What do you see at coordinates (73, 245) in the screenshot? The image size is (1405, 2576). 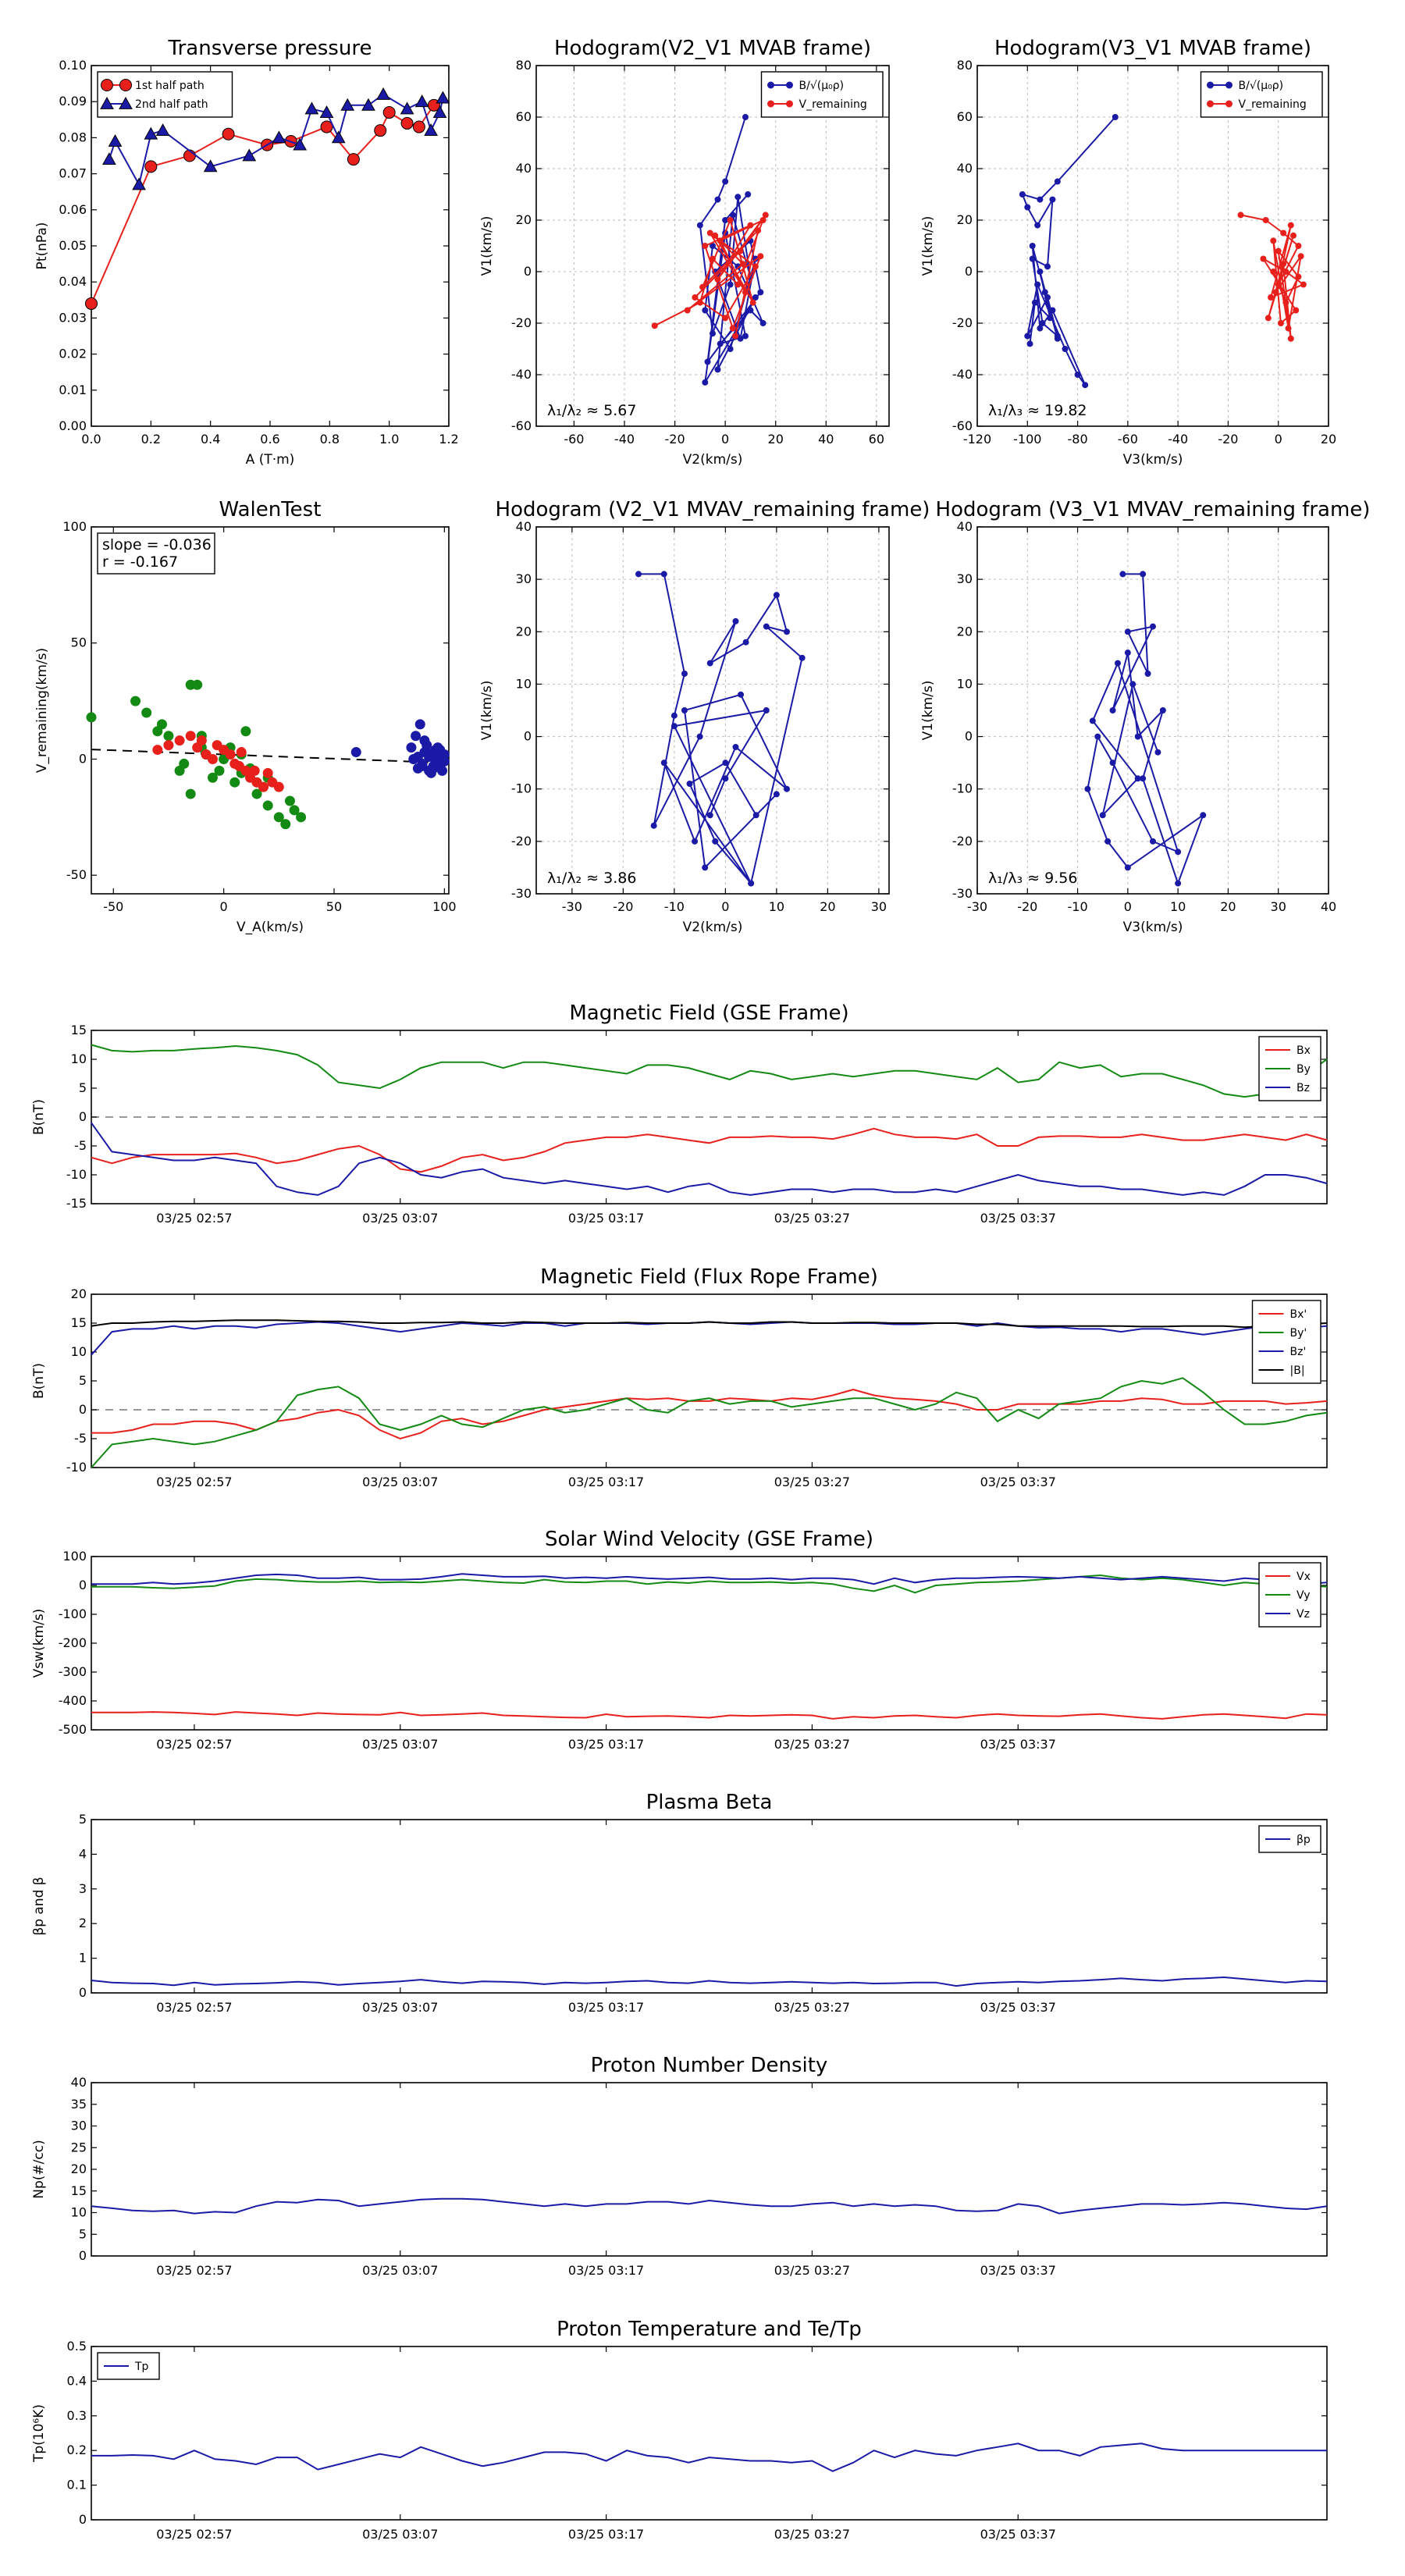 I see `y-tick-label: 0.05` at bounding box center [73, 245].